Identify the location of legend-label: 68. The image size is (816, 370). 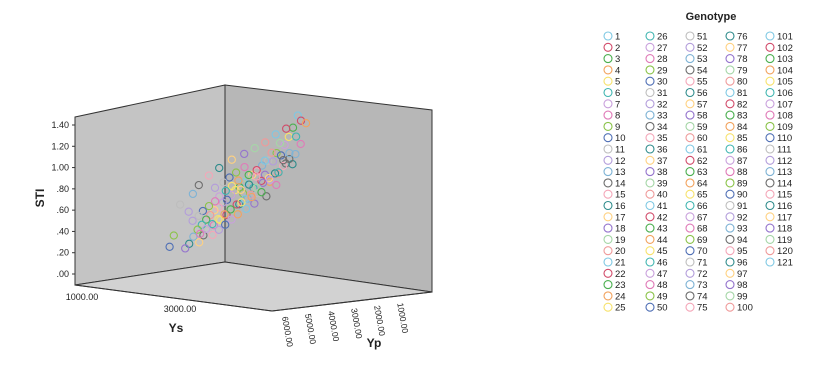
(702, 229).